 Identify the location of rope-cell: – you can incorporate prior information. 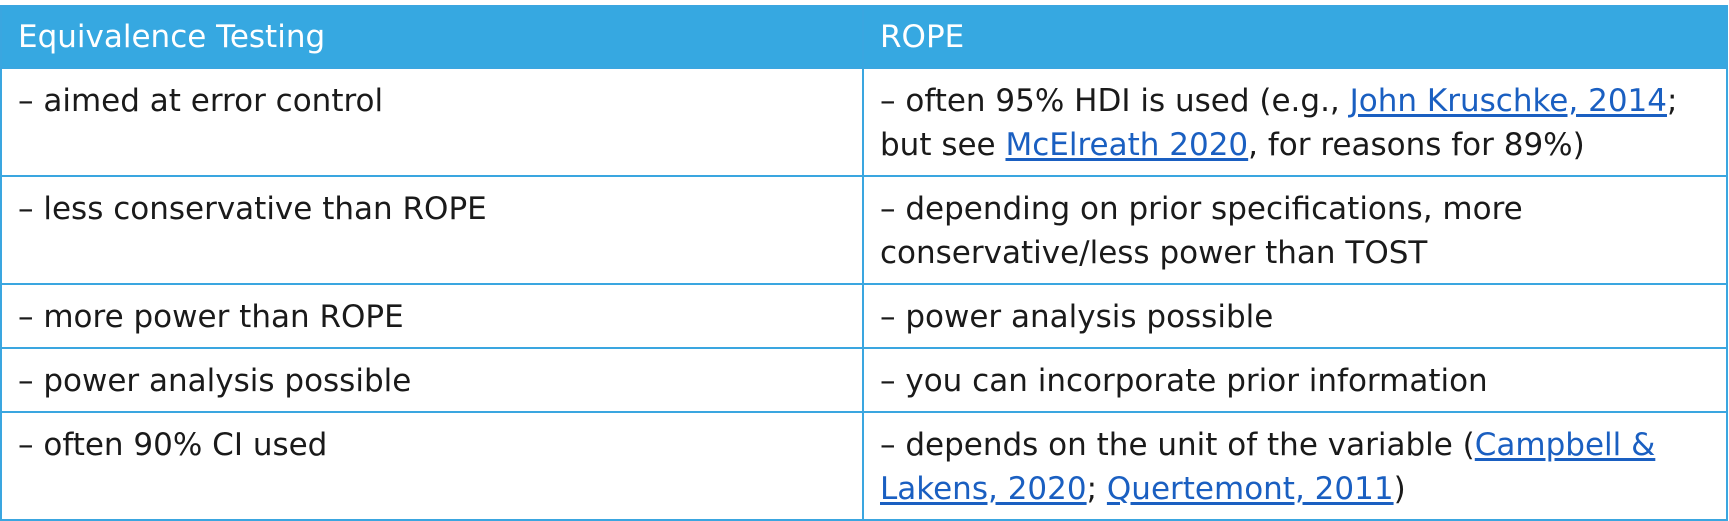
(1295, 380).